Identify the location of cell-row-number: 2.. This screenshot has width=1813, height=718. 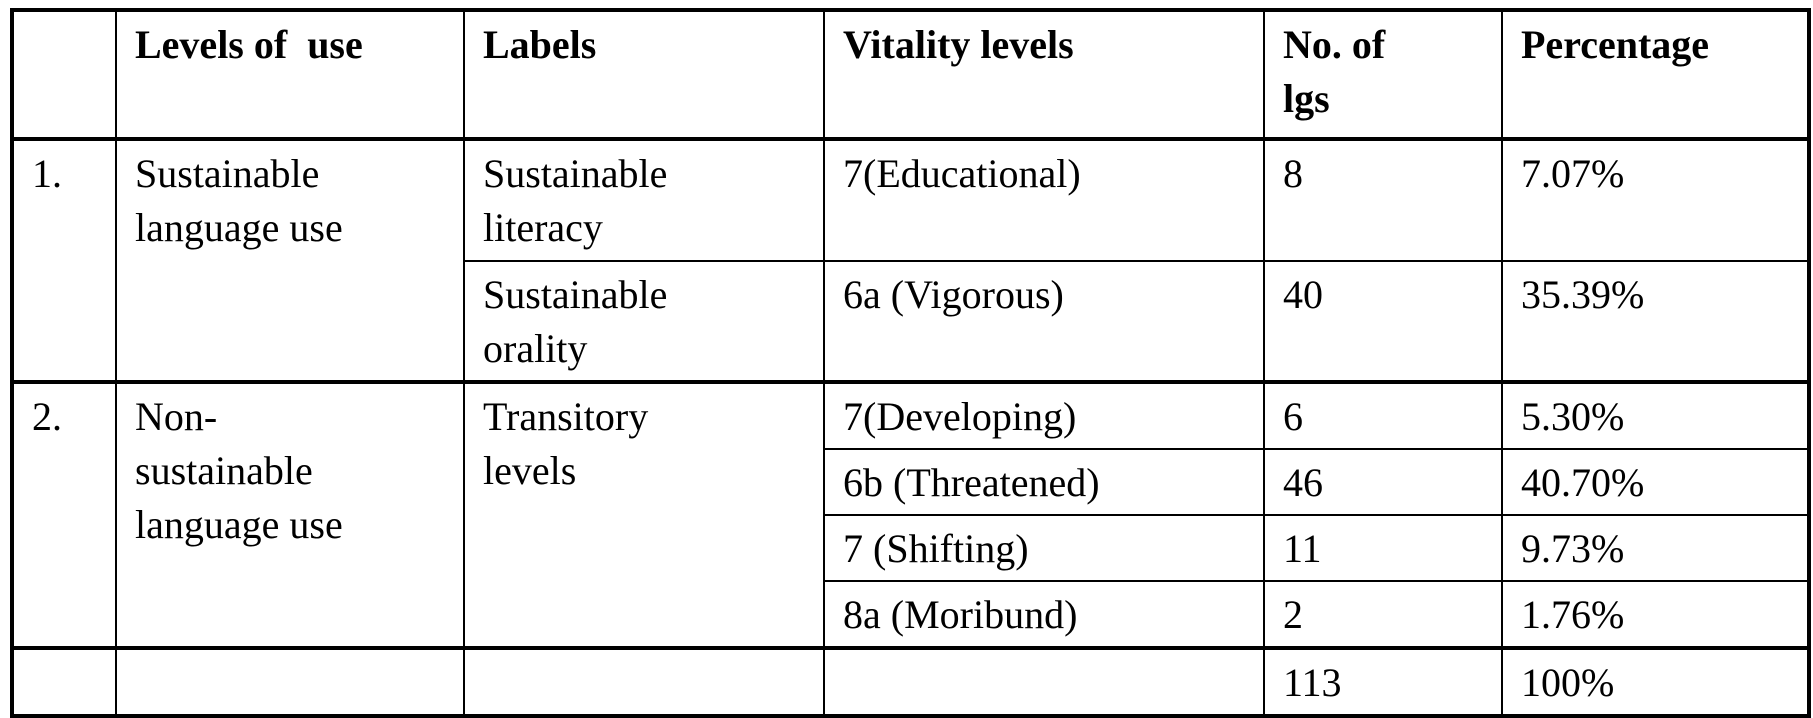
(64, 514).